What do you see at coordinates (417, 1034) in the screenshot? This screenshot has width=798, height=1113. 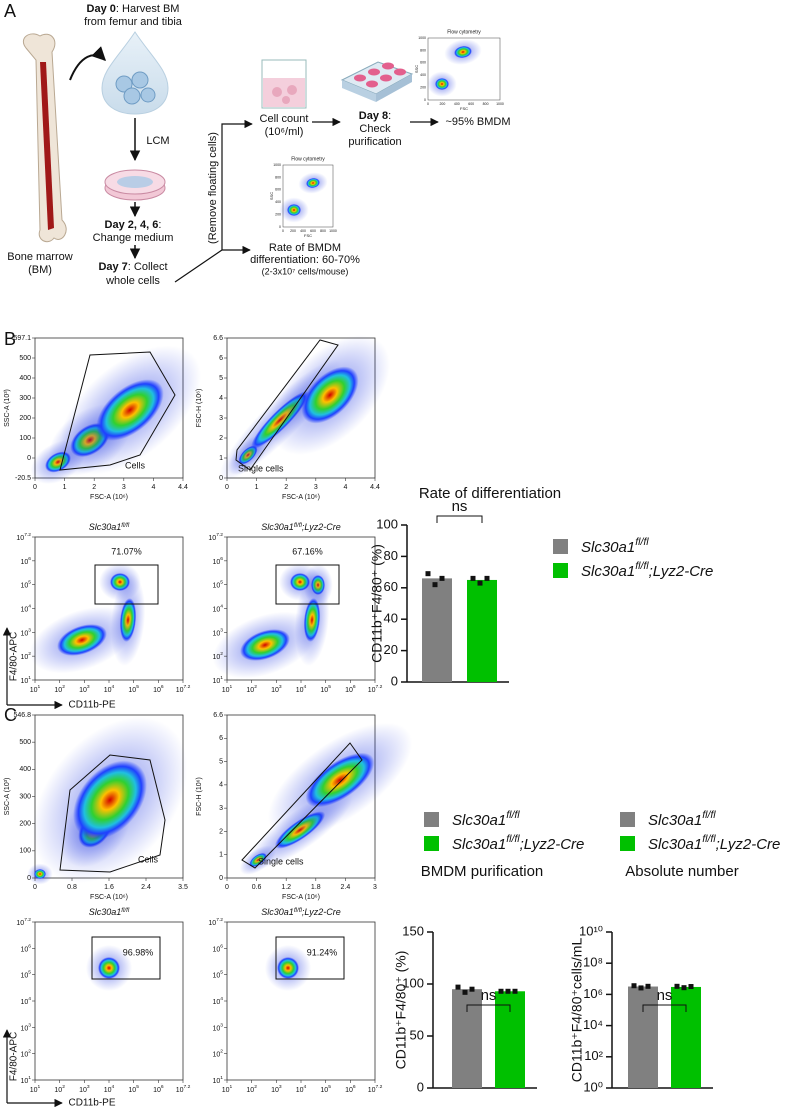 I see `y-tick-label: 50` at bounding box center [417, 1034].